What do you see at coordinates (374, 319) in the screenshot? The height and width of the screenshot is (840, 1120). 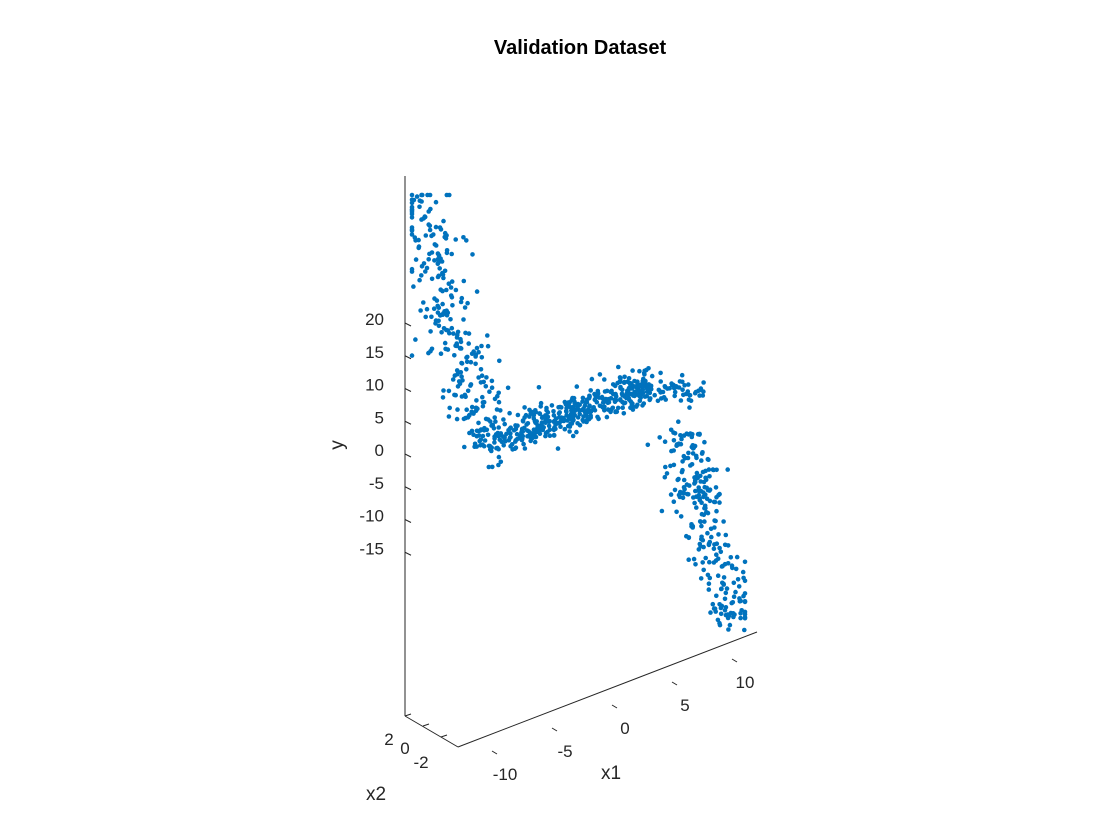 I see `y-tick-label: 20` at bounding box center [374, 319].